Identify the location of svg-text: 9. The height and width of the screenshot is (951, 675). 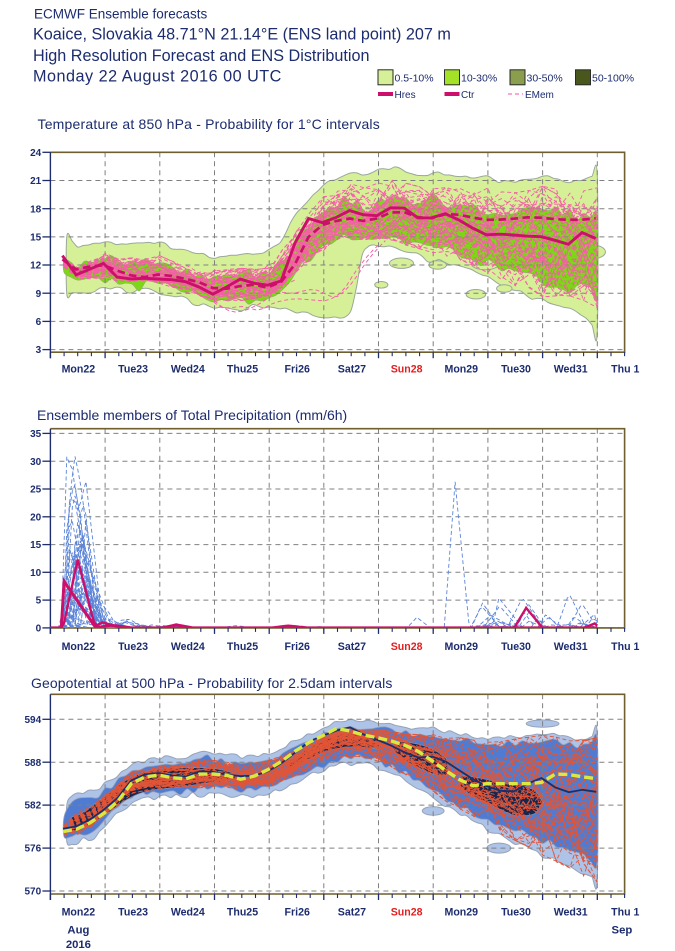
(39, 294).